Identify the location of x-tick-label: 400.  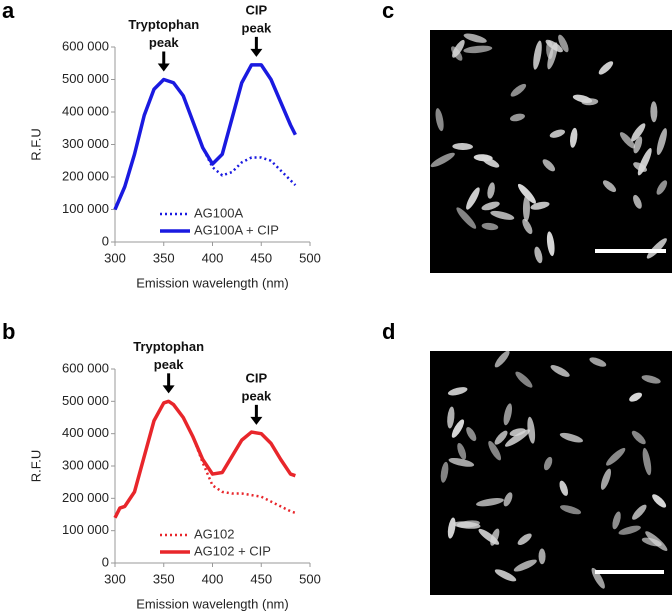
(213, 257).